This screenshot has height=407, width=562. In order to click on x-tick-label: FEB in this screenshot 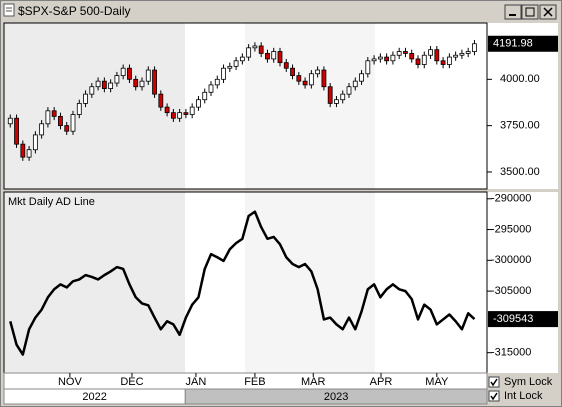, I will do `click(254, 382)`.